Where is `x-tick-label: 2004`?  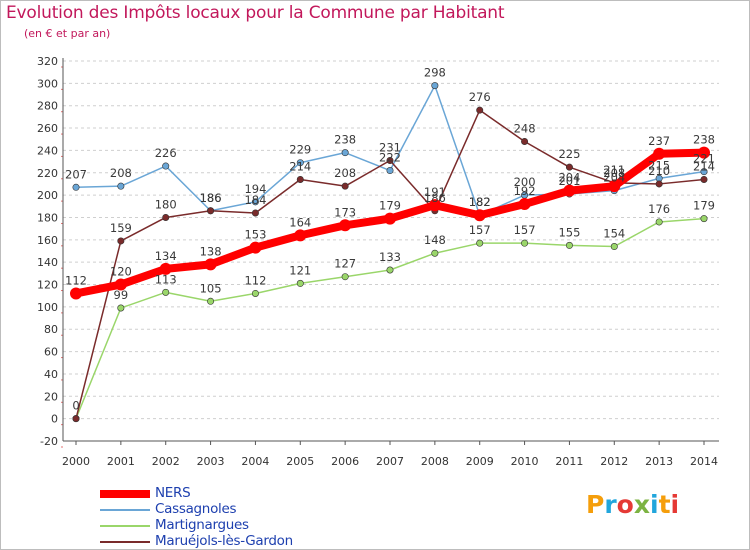 x-tick-label: 2004 is located at coordinates (255, 461).